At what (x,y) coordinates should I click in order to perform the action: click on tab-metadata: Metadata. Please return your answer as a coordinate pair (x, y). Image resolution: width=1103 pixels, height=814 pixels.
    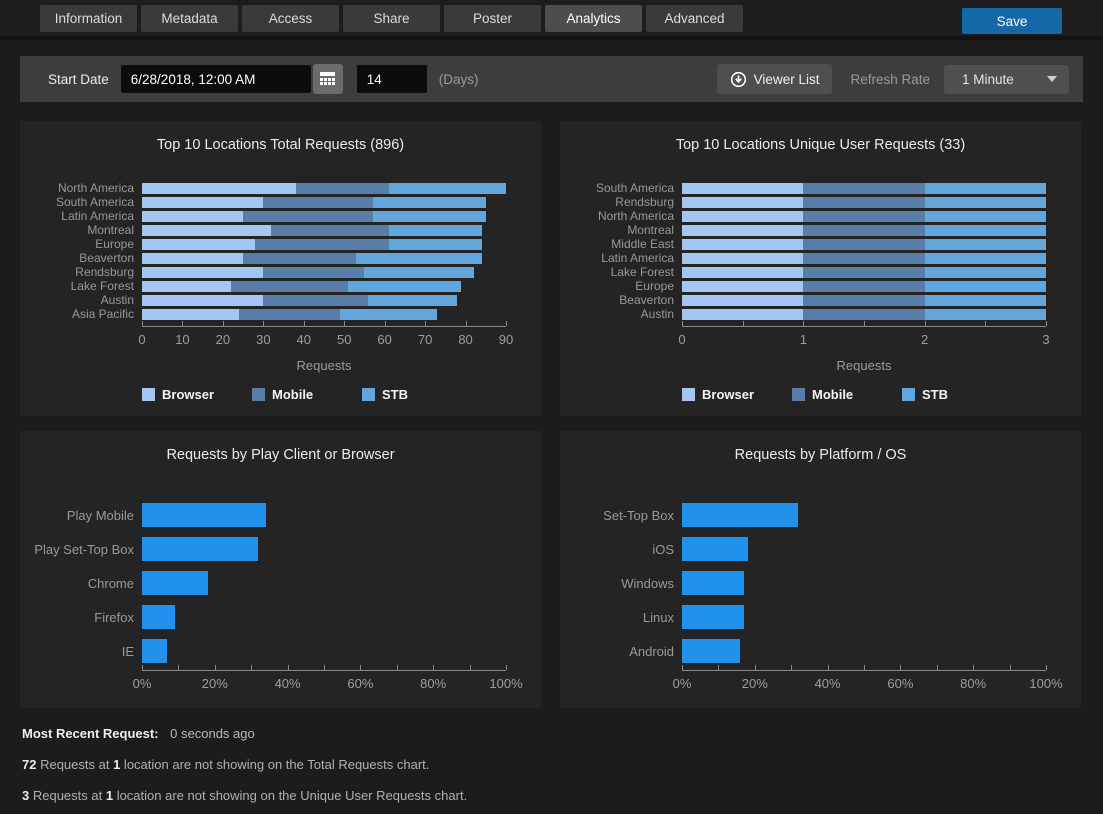
    Looking at the image, I should click on (189, 18).